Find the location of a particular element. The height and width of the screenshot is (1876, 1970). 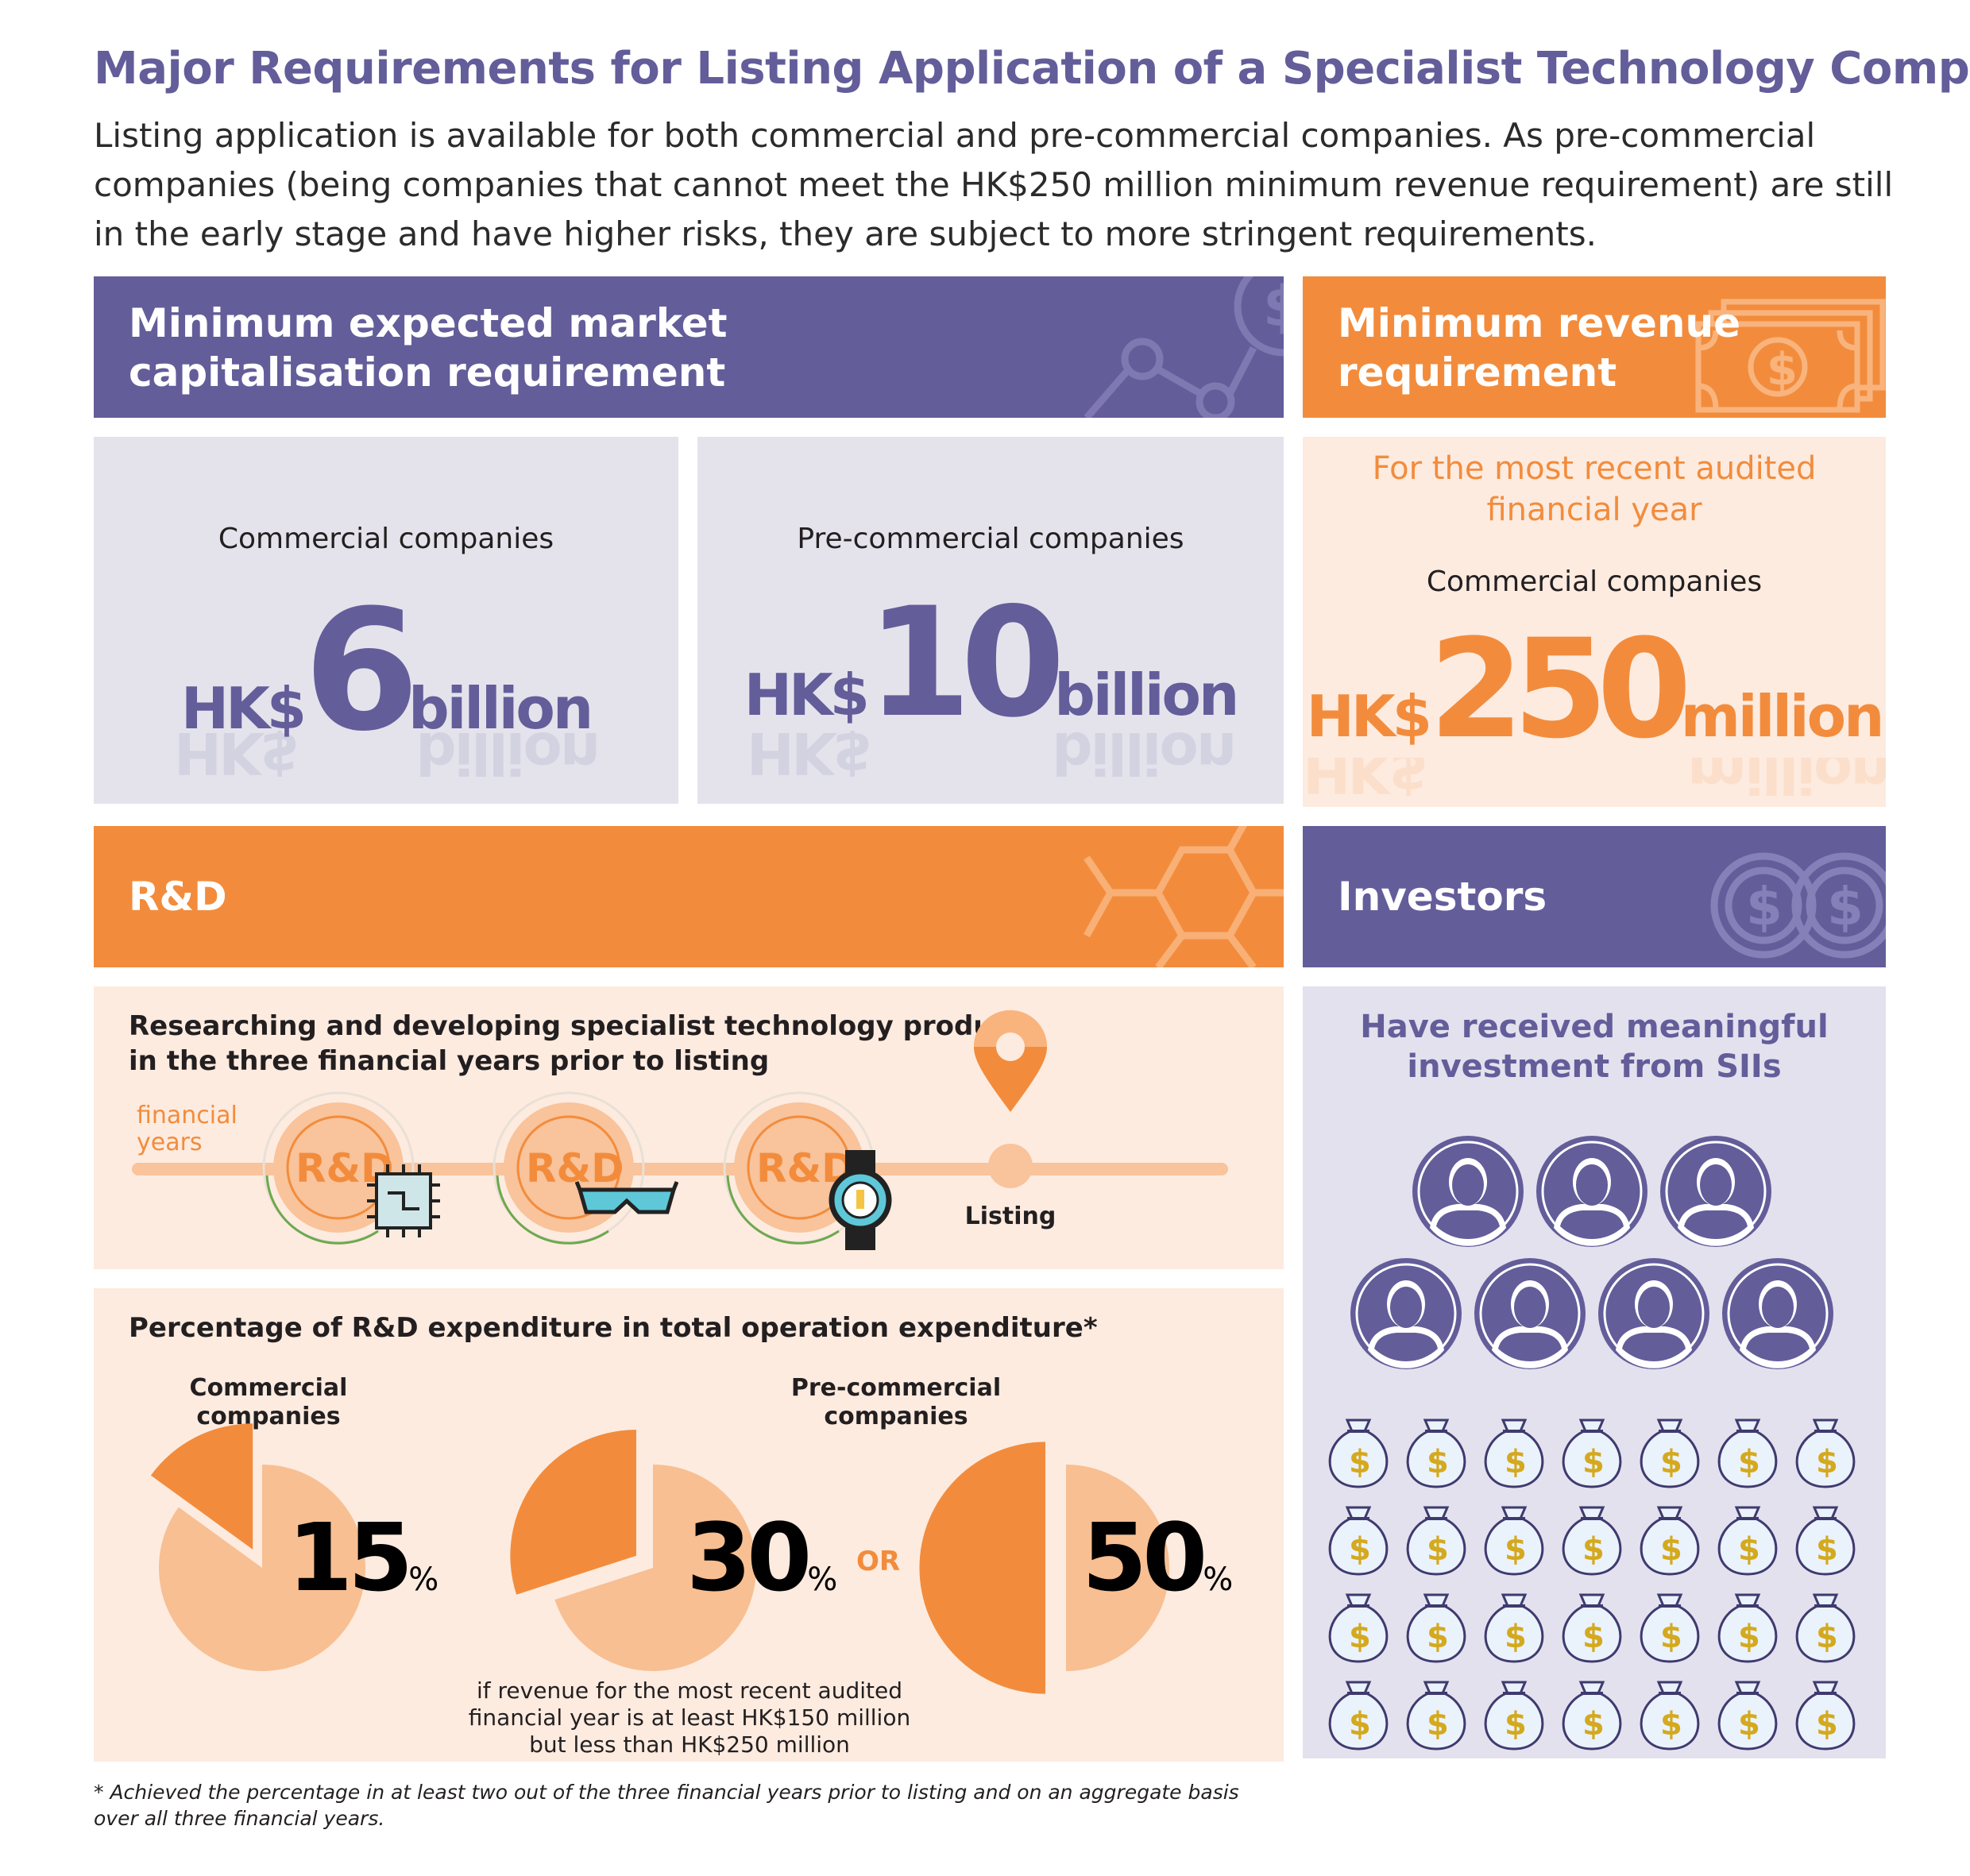

pct-precommercial-a: 30% is located at coordinates (761, 1557).